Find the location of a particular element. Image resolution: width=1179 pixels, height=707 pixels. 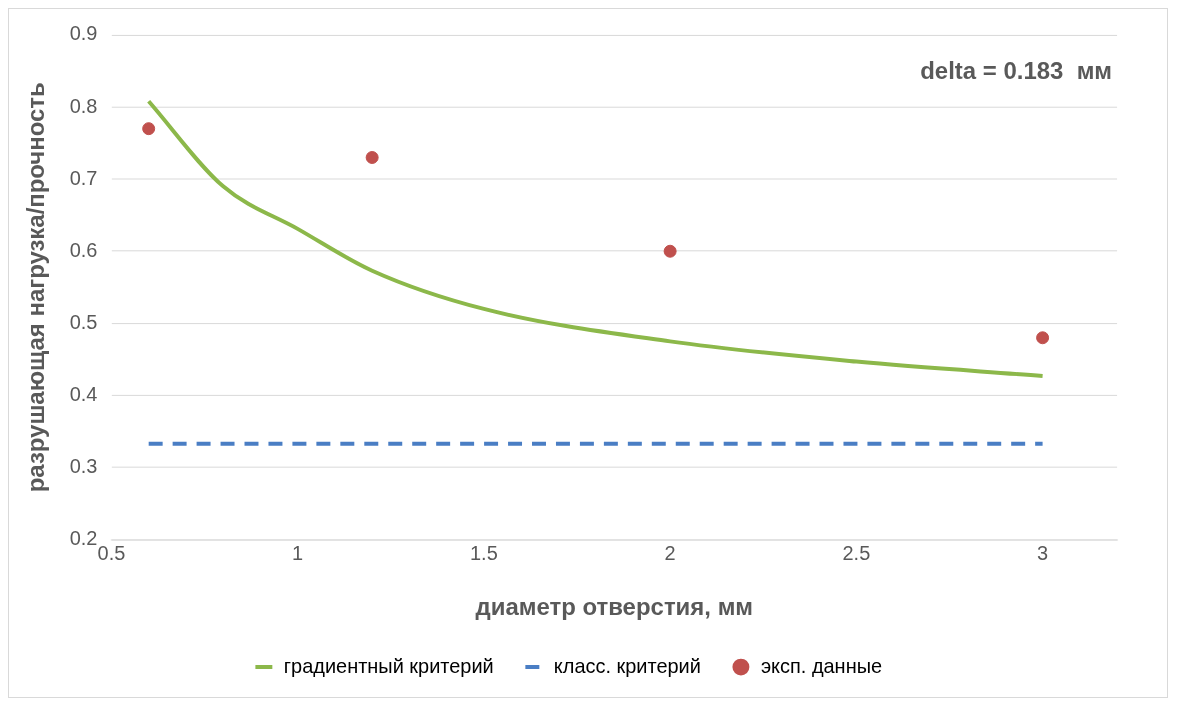

y-tick-label: 0.2 is located at coordinates (83, 538).